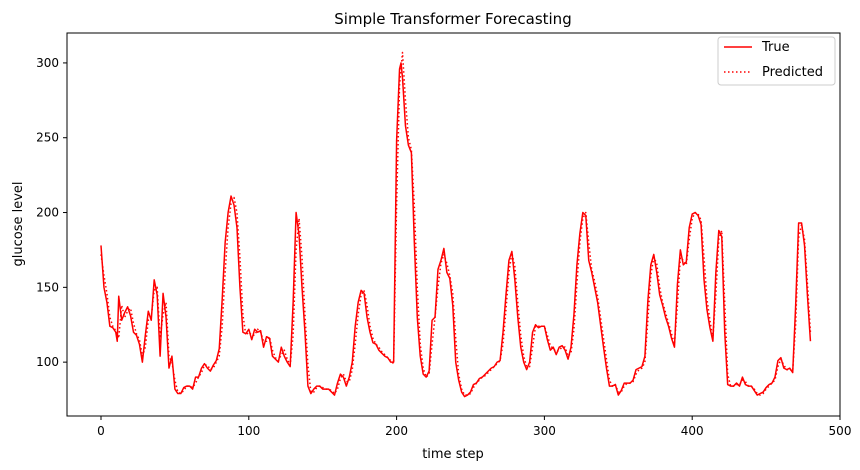 This screenshot has width=860, height=470. I want to click on legend: True Predicted, so click(776, 61).